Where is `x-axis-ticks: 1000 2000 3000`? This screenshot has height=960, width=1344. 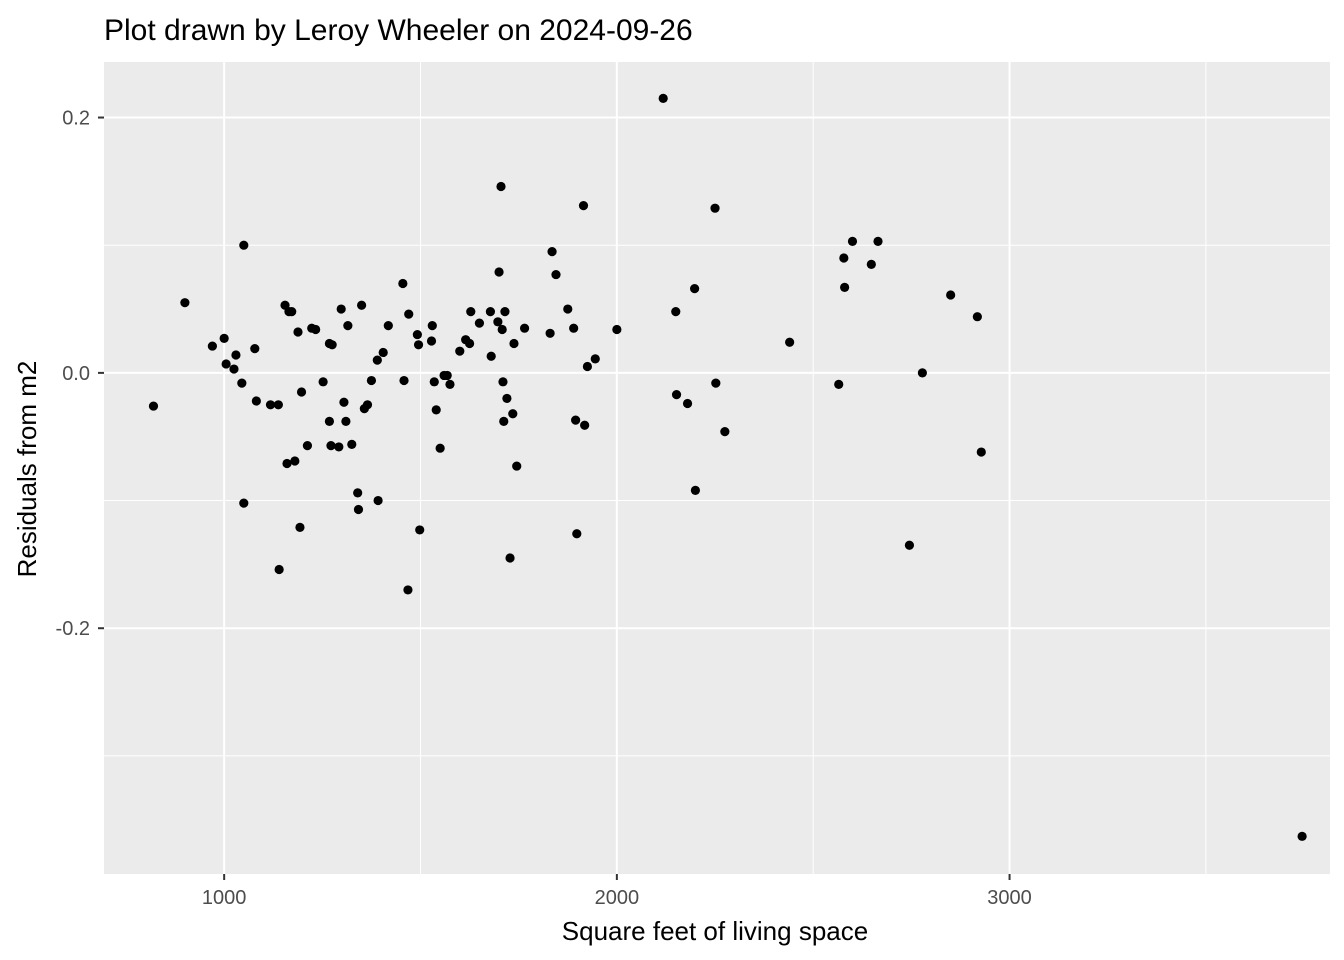 x-axis-ticks: 1000 2000 3000 is located at coordinates (617, 891).